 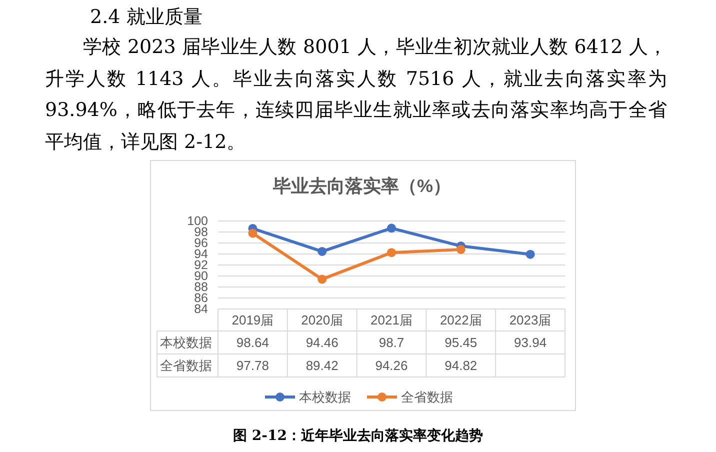 I want to click on data-label: 95.45, so click(x=461, y=342).